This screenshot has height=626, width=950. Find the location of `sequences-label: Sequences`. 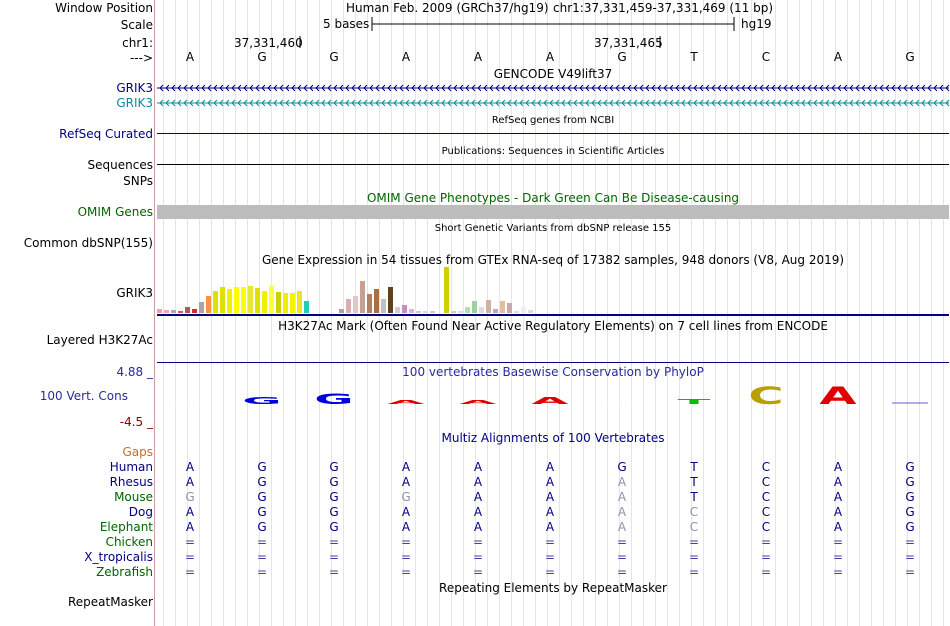

sequences-label: Sequences is located at coordinates (120, 165).